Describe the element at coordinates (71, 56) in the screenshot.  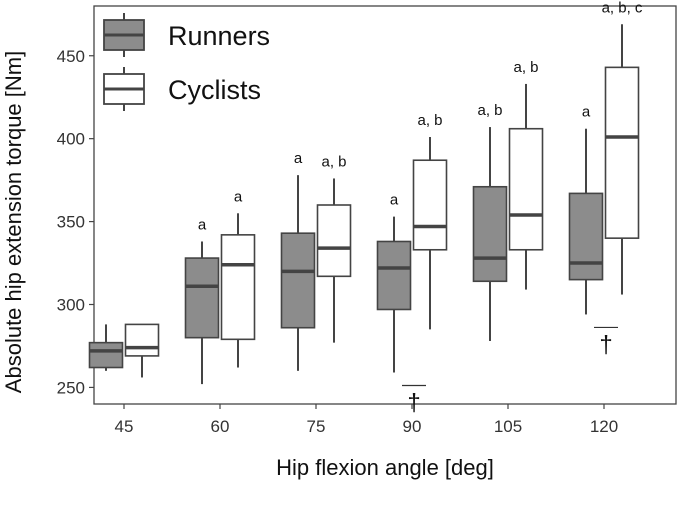
I see `y-tick-label: 450` at that location.